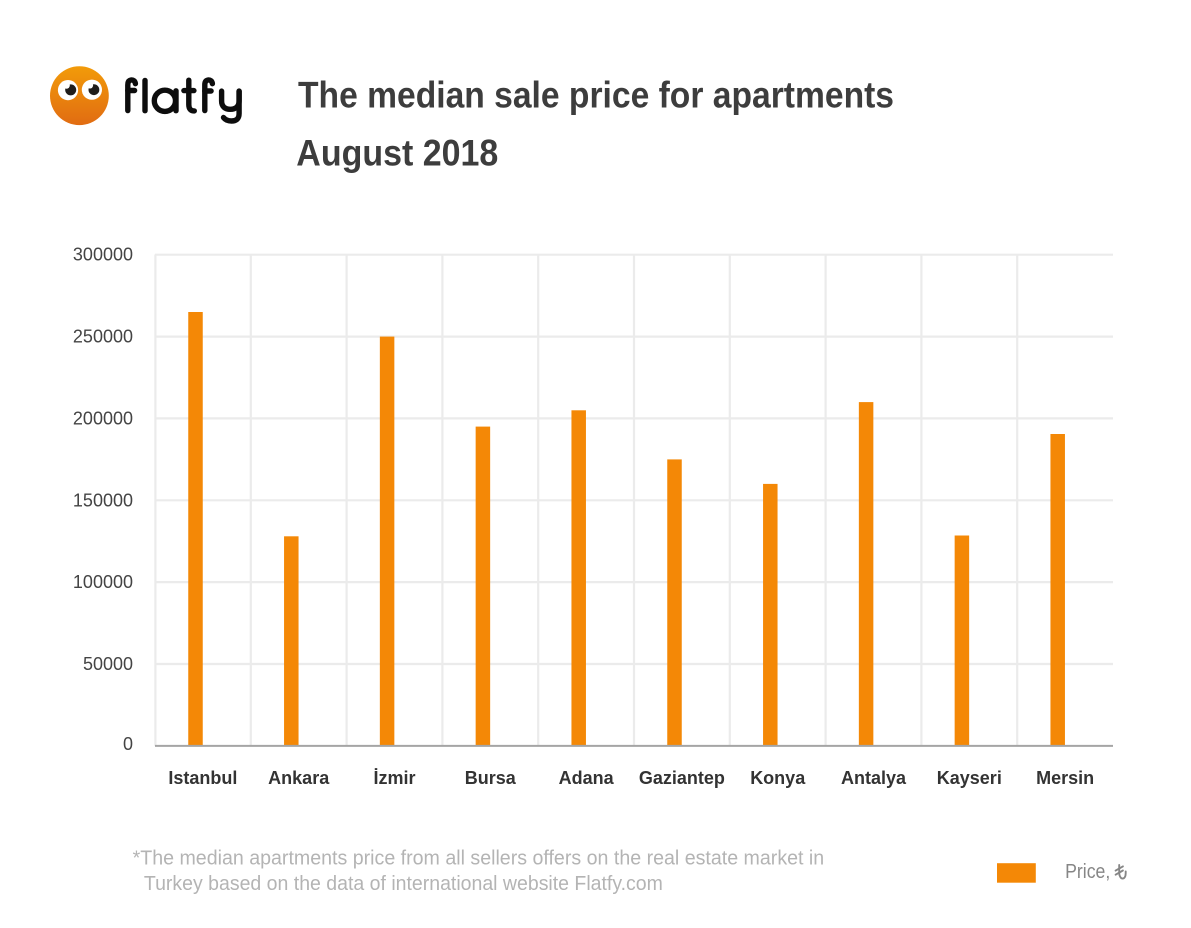 Image resolution: width=1191 pixels, height=928 pixels. I want to click on svg-text: 0, so click(128, 744).